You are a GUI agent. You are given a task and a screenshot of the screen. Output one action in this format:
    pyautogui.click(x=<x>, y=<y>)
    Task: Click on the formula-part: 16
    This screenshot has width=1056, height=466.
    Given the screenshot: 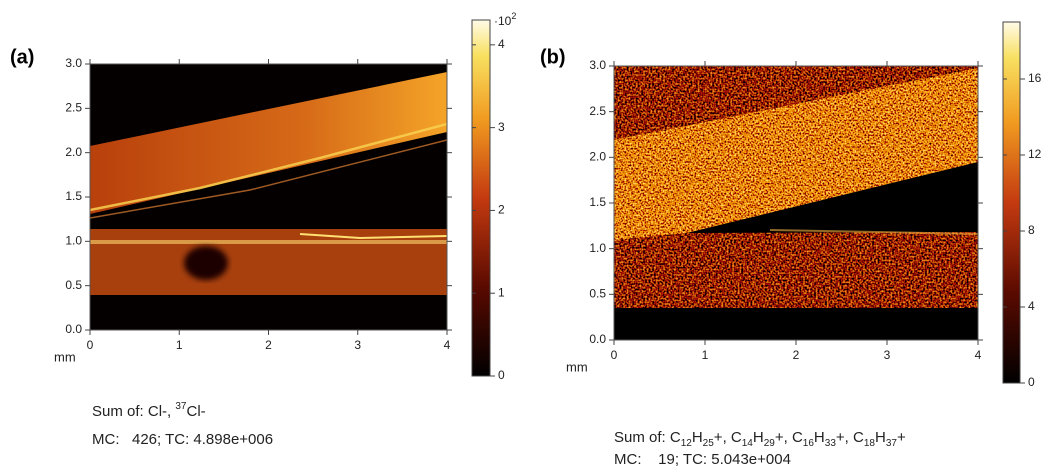 What is the action you would take?
    pyautogui.click(x=809, y=443)
    